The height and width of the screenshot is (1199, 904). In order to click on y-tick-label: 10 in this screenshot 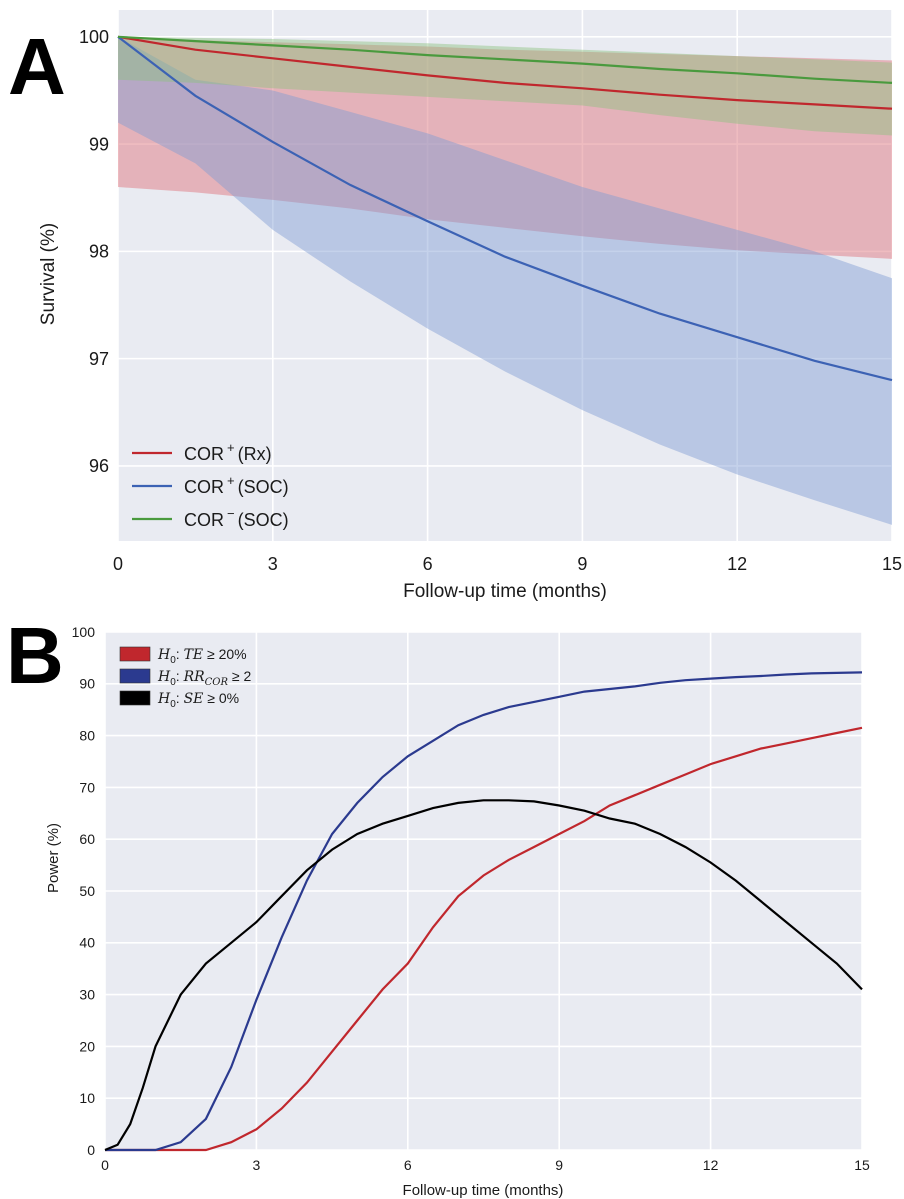, I will do `click(87, 1098)`.